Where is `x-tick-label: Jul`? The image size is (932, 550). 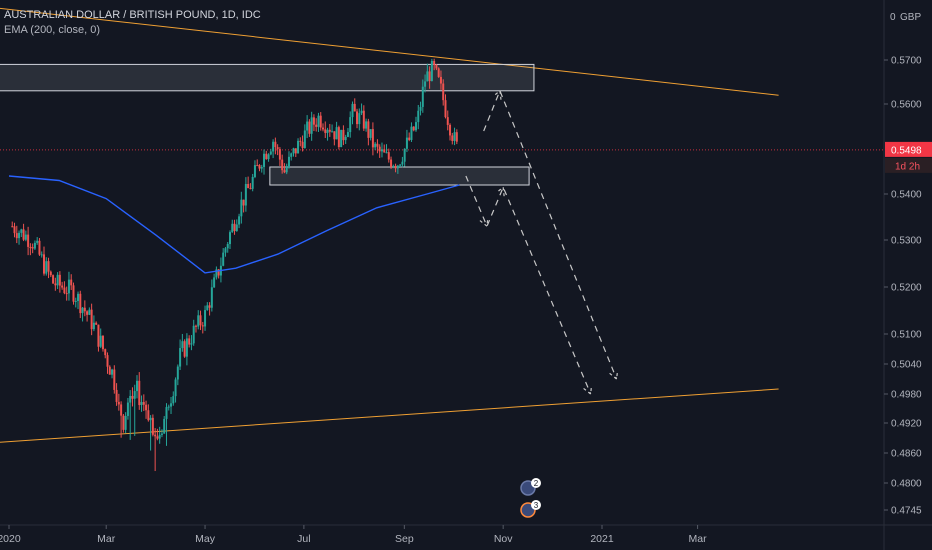
x-tick-label: Jul is located at coordinates (303, 539).